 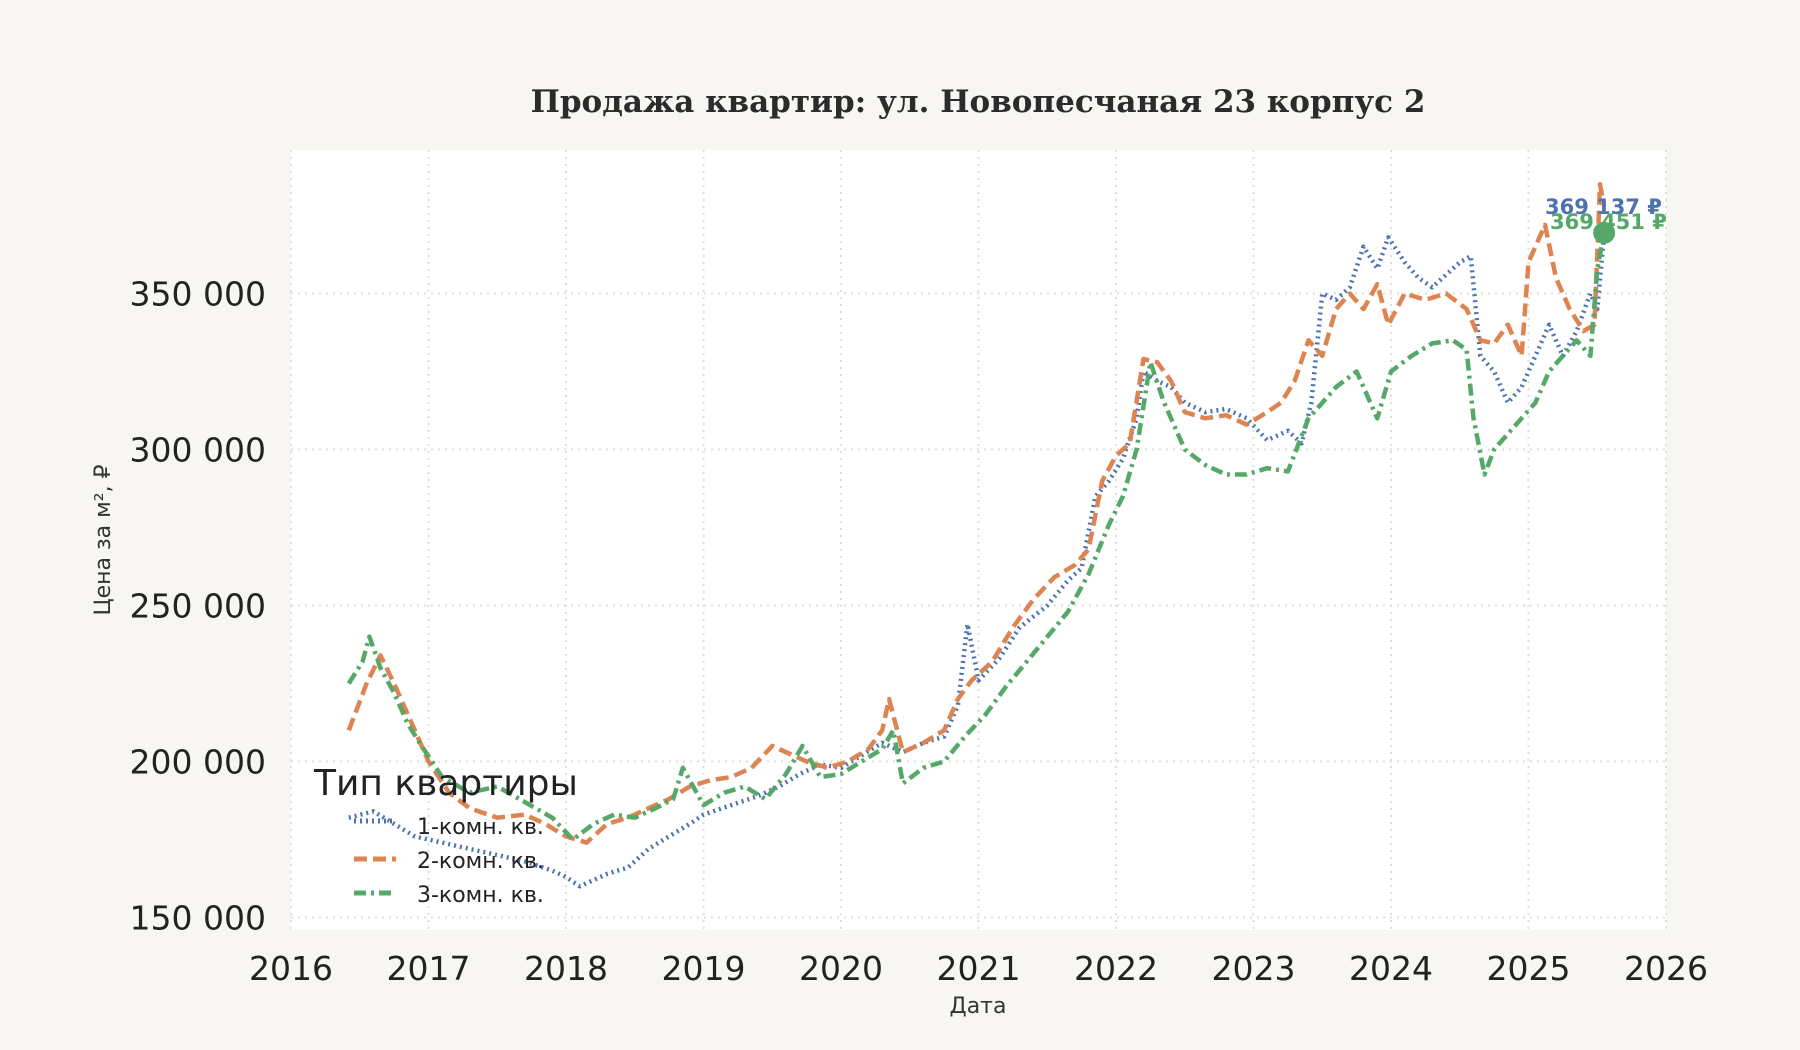 I want to click on x-tick-label: 2026, so click(x=1666, y=968).